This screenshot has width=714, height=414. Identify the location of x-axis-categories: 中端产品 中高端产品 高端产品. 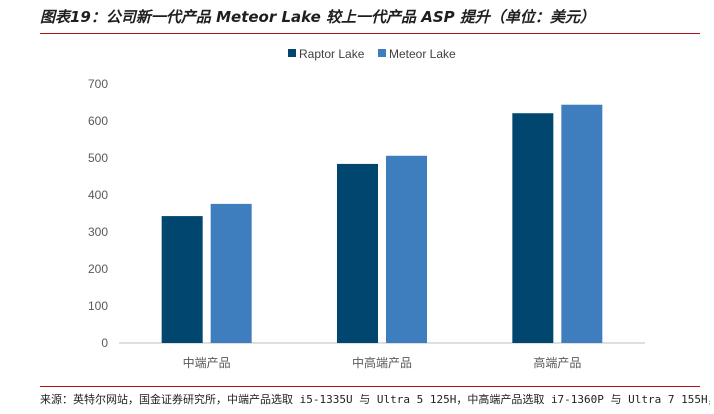
(382, 362).